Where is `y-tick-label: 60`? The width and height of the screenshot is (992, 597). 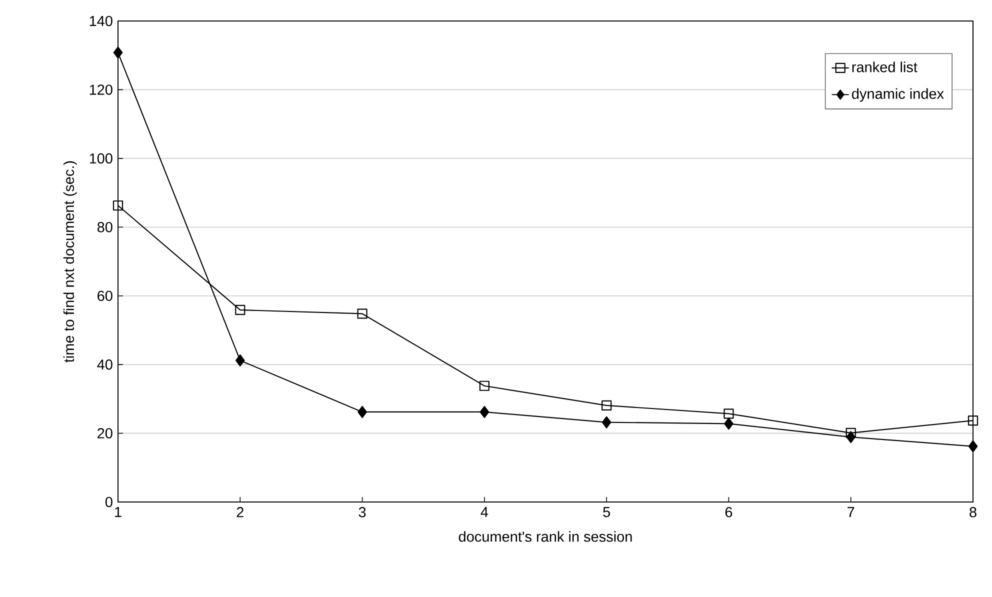
y-tick-label: 60 is located at coordinates (105, 295).